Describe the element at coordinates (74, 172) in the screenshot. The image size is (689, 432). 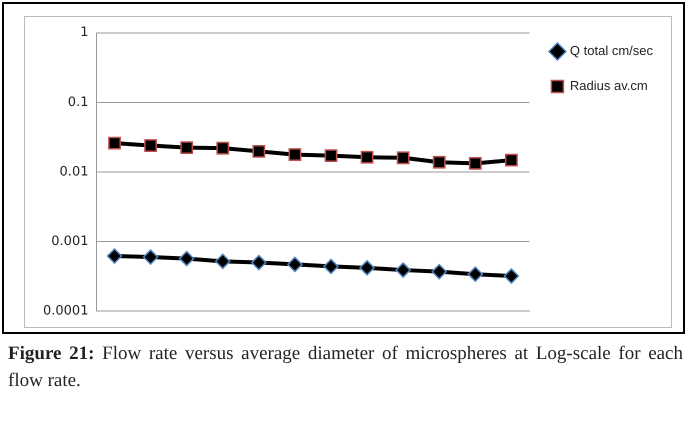
I see `y-tick-label: 0.01` at that location.